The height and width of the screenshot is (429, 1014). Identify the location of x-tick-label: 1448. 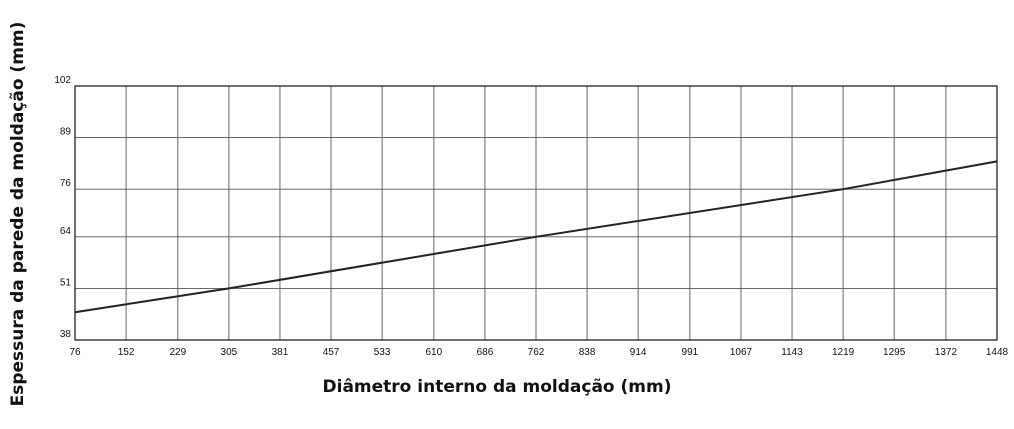
(997, 352).